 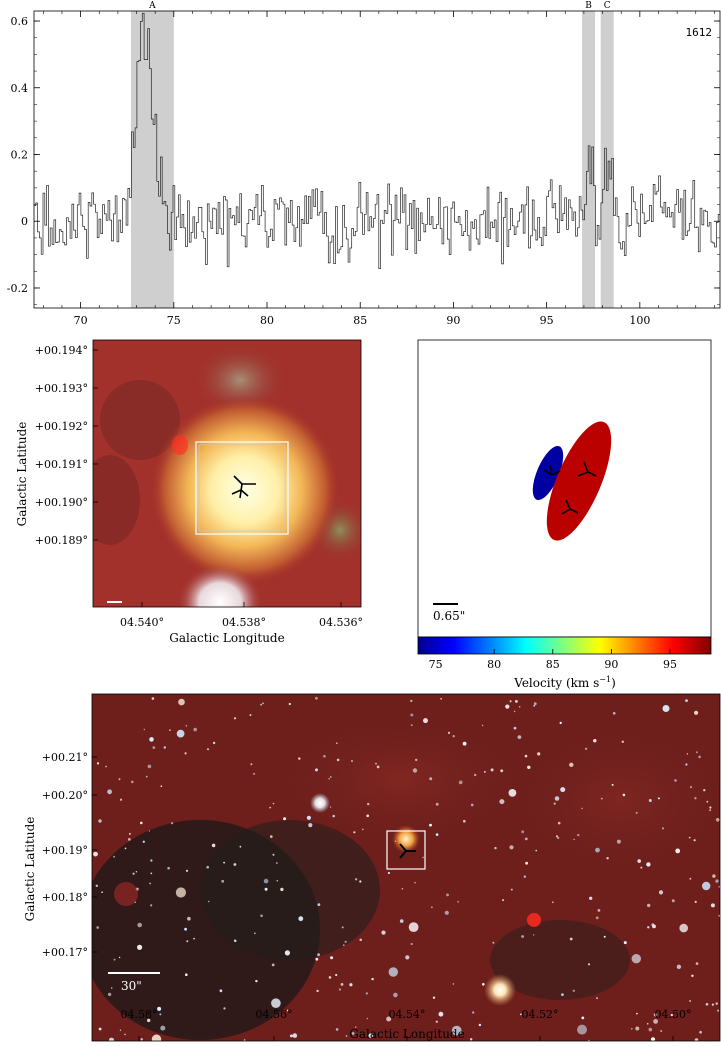 I want to click on colorbar-tick-label: 75, so click(x=436, y=664).